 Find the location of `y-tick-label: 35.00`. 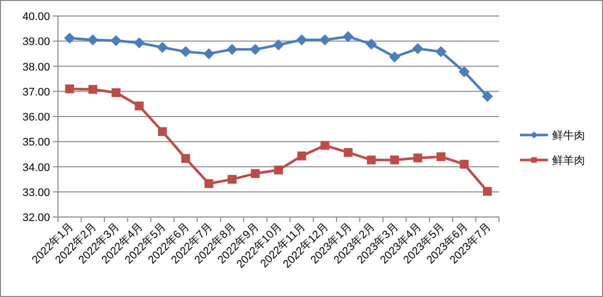

y-tick-label: 35.00 is located at coordinates (36, 142).